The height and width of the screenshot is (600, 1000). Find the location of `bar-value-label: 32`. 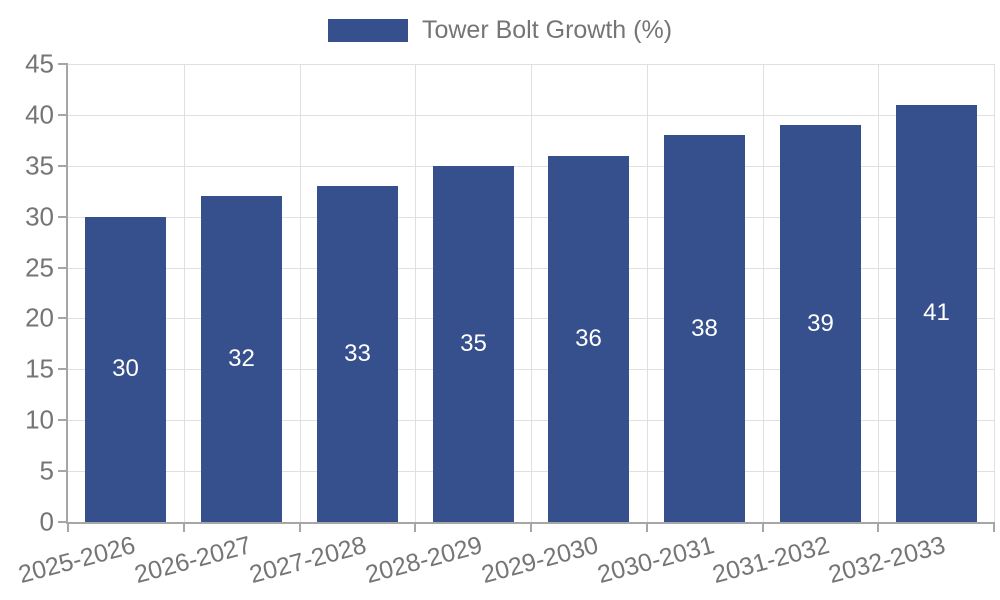

bar-value-label: 32 is located at coordinates (241, 358).